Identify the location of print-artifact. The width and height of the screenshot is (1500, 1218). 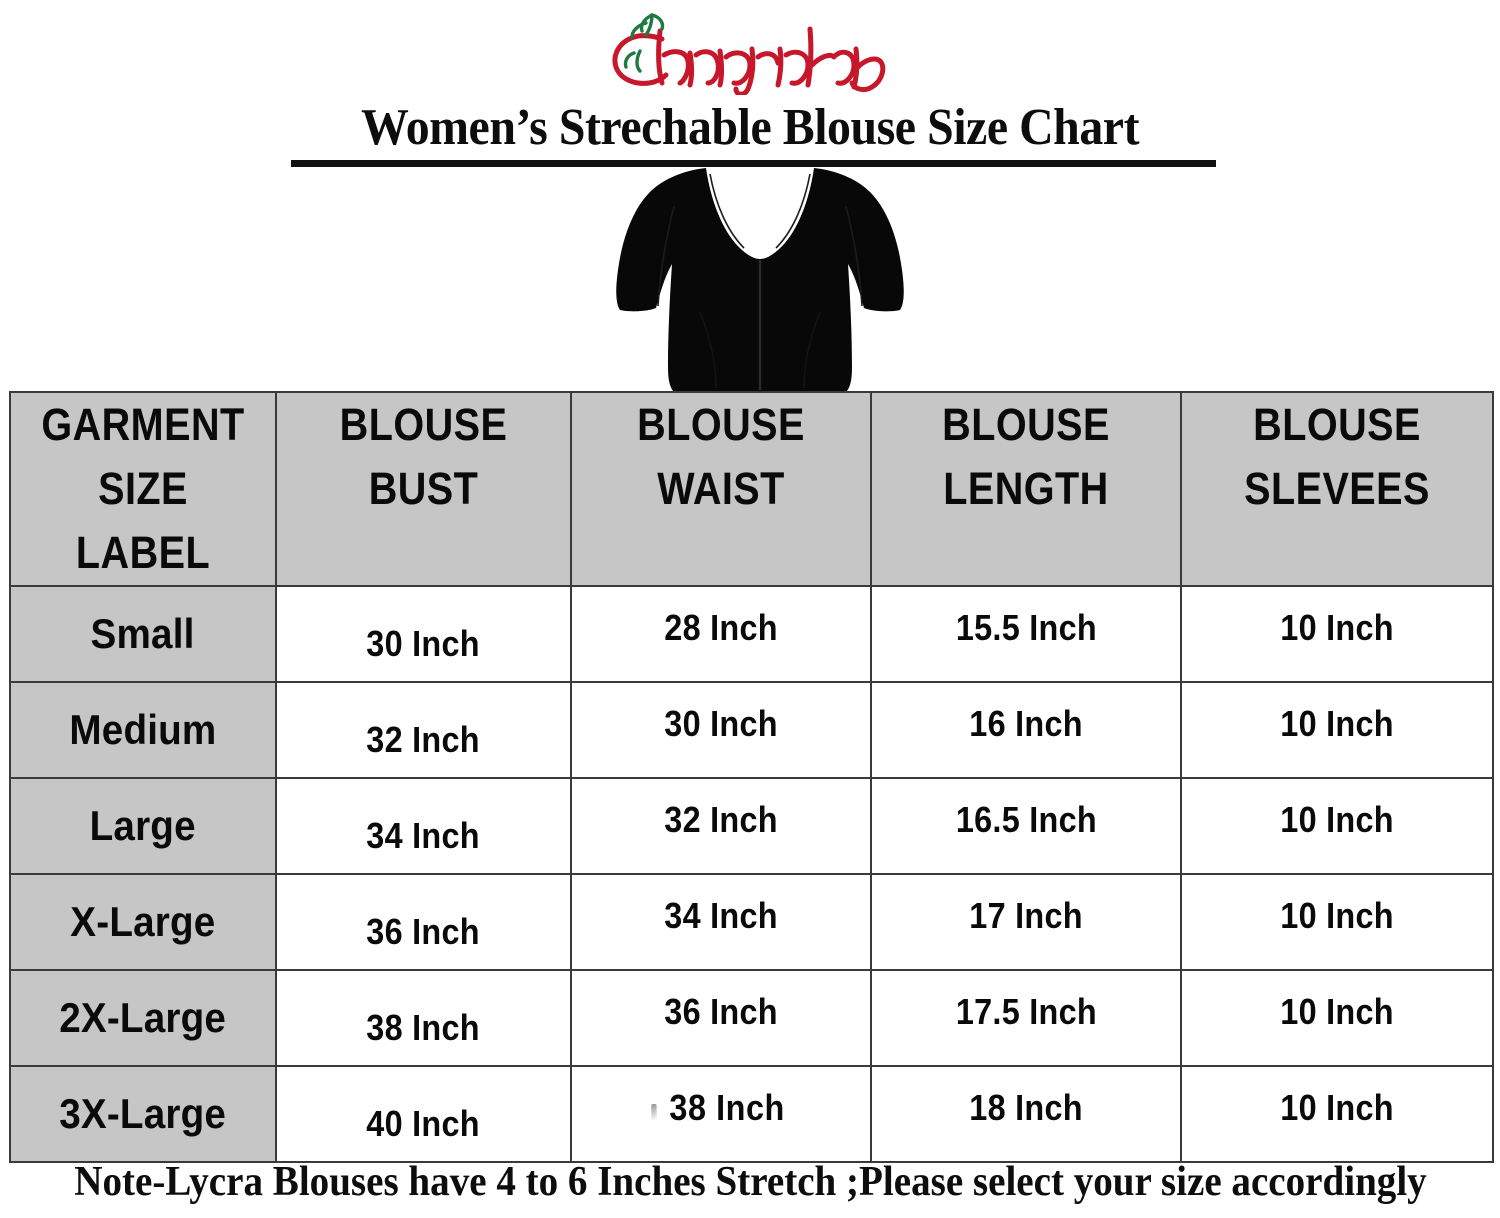
(654, 1111).